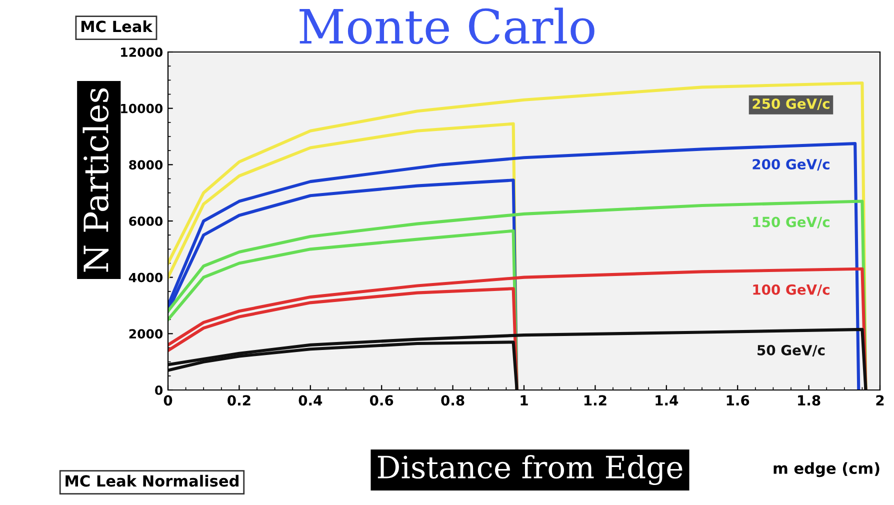 The image size is (894, 505). Describe the element at coordinates (791, 290) in the screenshot. I see `series-label: 100 GeV/c` at that location.